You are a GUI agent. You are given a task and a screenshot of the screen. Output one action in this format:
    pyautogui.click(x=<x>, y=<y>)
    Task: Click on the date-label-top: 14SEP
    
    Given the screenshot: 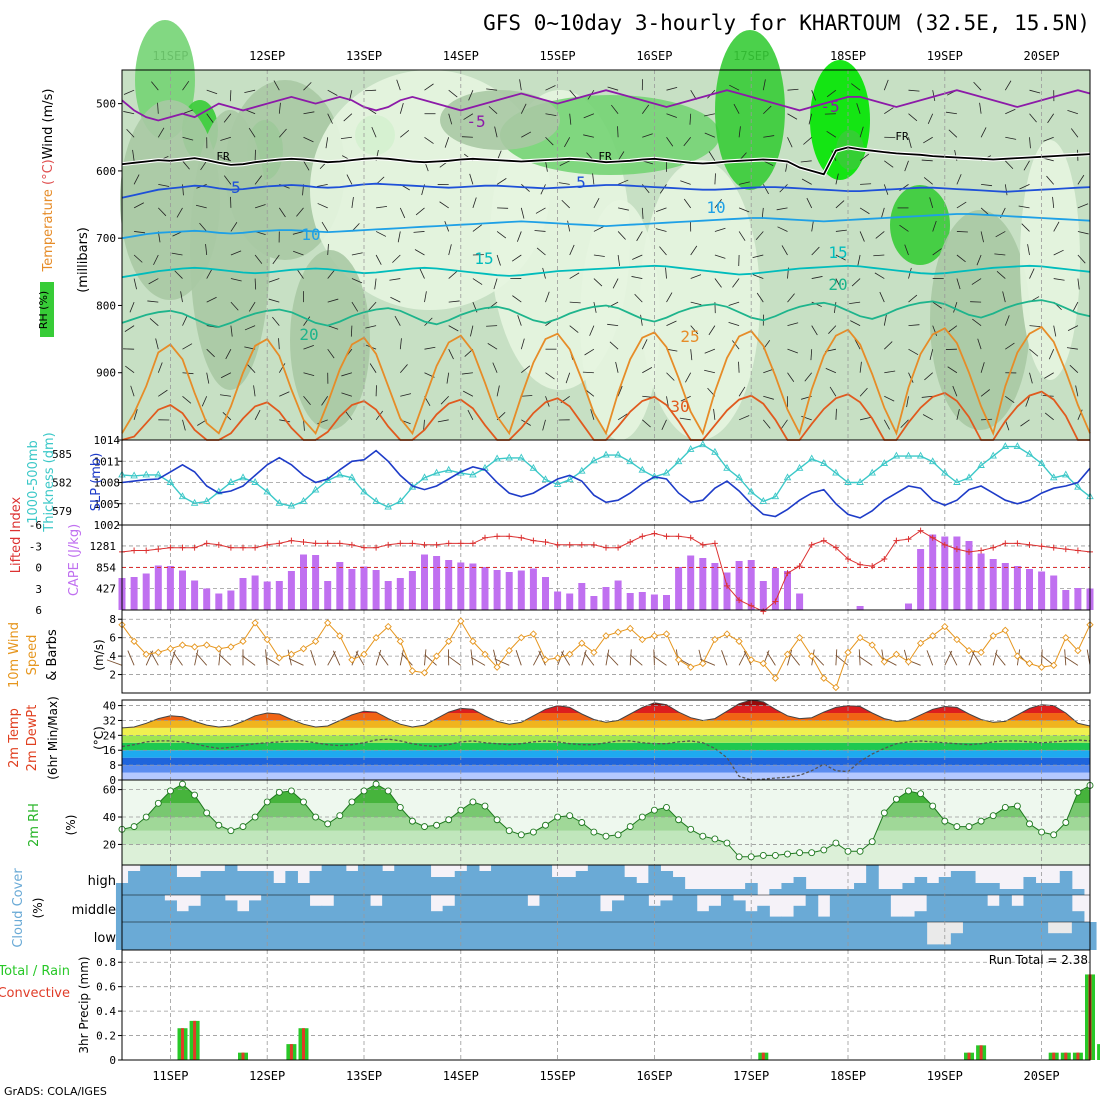 What is the action you would take?
    pyautogui.click(x=461, y=56)
    